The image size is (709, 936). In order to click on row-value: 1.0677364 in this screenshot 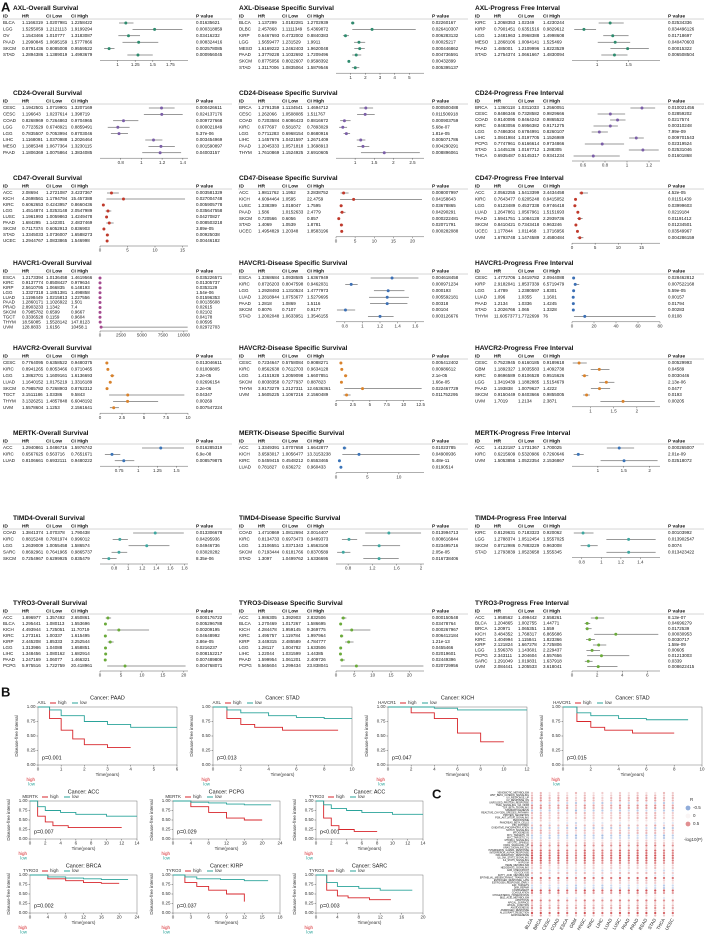, I will do `click(57, 146)`.